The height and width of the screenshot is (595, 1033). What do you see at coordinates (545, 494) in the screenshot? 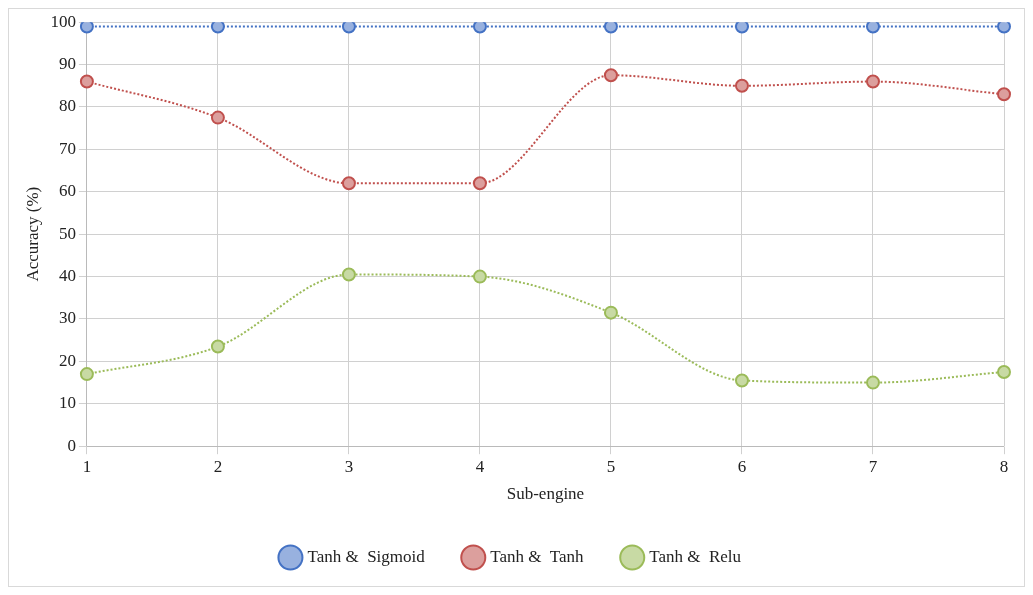
I see `x-axis-title: Sub-engine` at bounding box center [545, 494].